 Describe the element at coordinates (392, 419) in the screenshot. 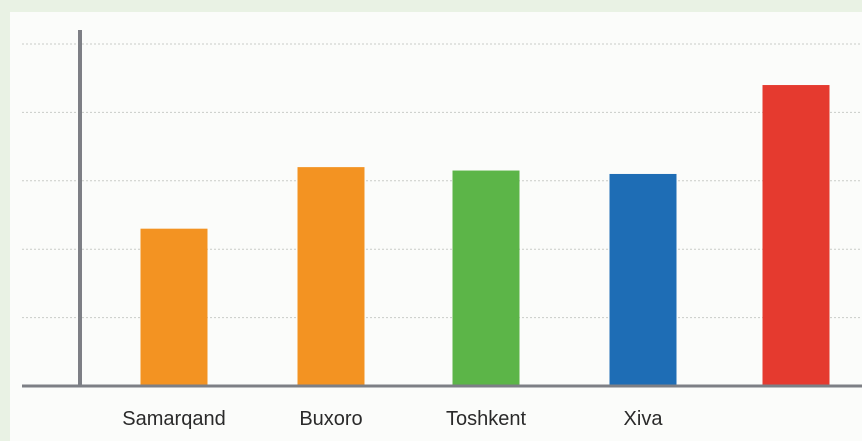

I see `category-labels: Samarqand Buxoro Toshkent Xiva` at that location.